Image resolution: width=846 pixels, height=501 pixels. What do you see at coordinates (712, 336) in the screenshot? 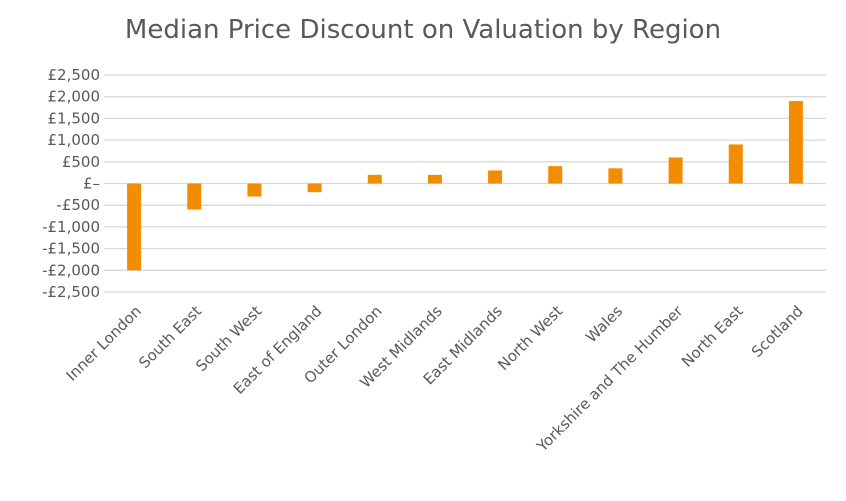
I see `x-tick-label: North East` at bounding box center [712, 336].